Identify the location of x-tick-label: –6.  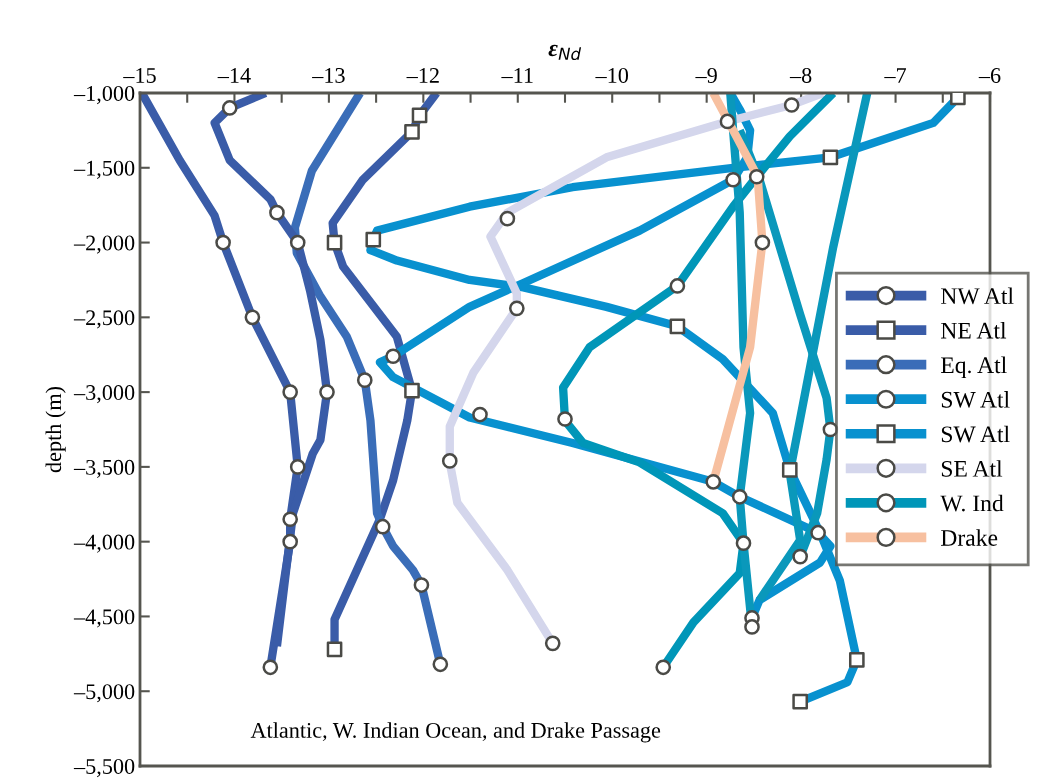
(989, 75).